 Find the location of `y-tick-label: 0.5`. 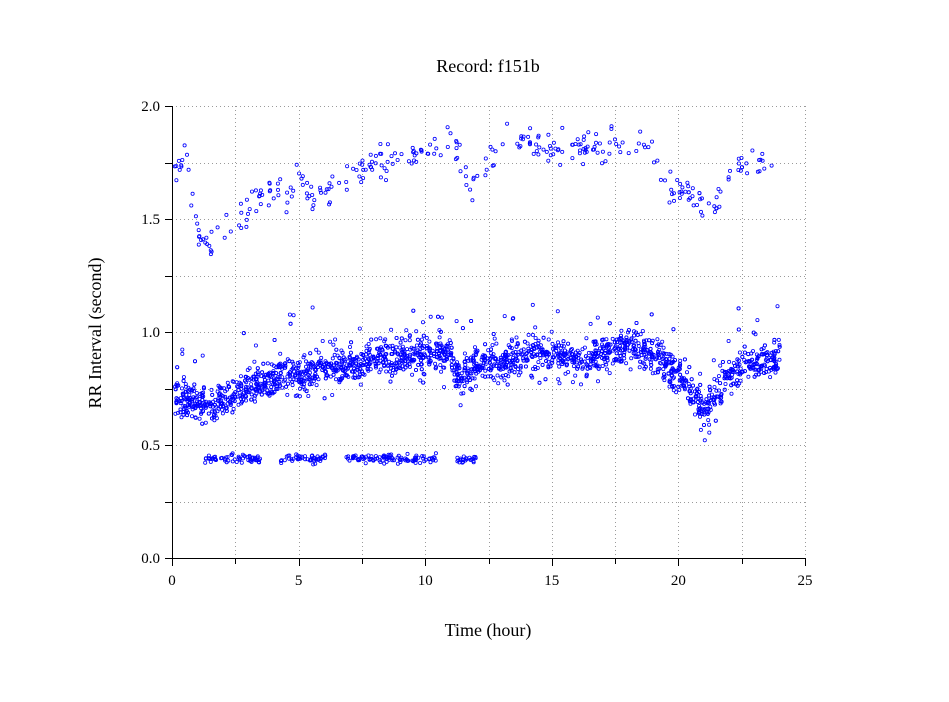

y-tick-label: 0.5 is located at coordinates (150, 446).